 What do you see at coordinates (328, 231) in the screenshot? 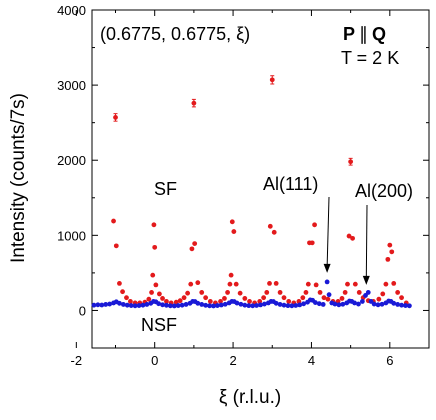
I see `al111-arrow-shaft` at bounding box center [328, 231].